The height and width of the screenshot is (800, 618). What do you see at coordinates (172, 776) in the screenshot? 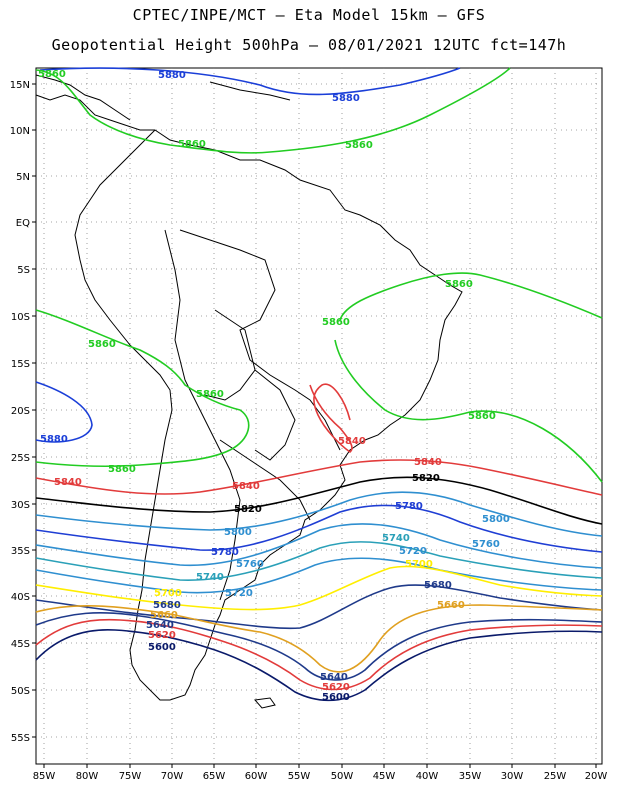
I see `lon-label: 70W` at bounding box center [172, 776].